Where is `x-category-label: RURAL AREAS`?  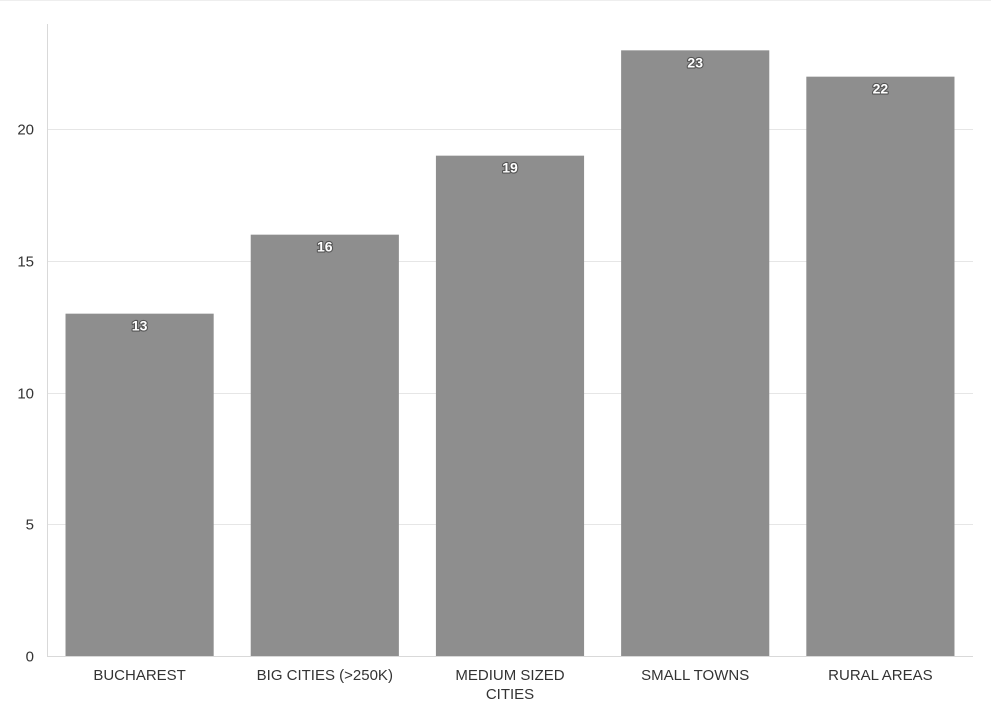 x-category-label: RURAL AREAS is located at coordinates (880, 675).